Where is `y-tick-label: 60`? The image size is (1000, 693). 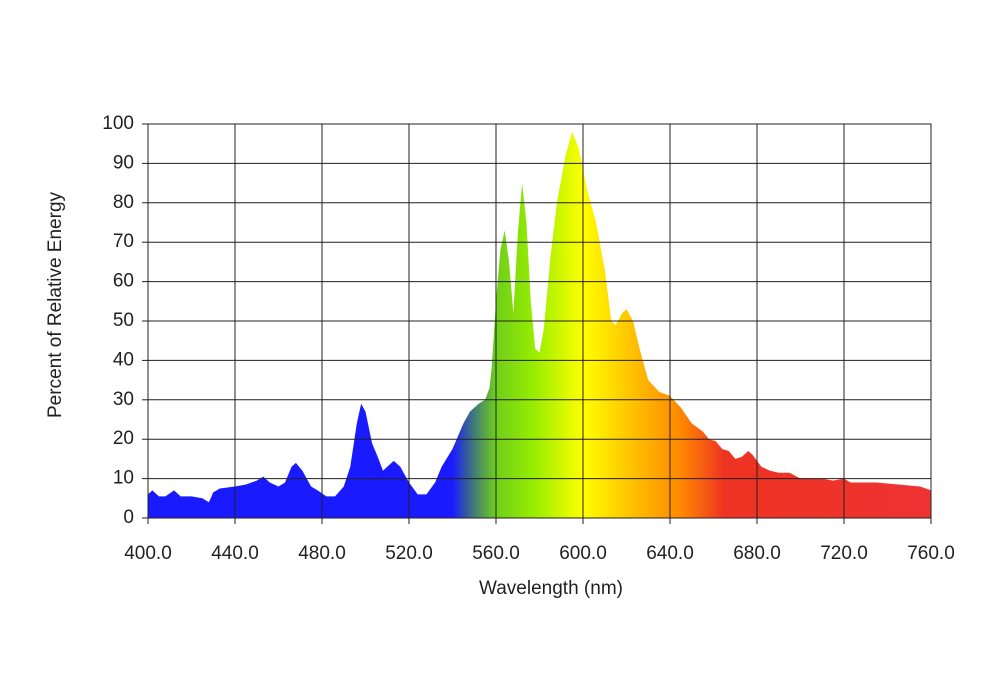
y-tick-label: 60 is located at coordinates (123, 281).